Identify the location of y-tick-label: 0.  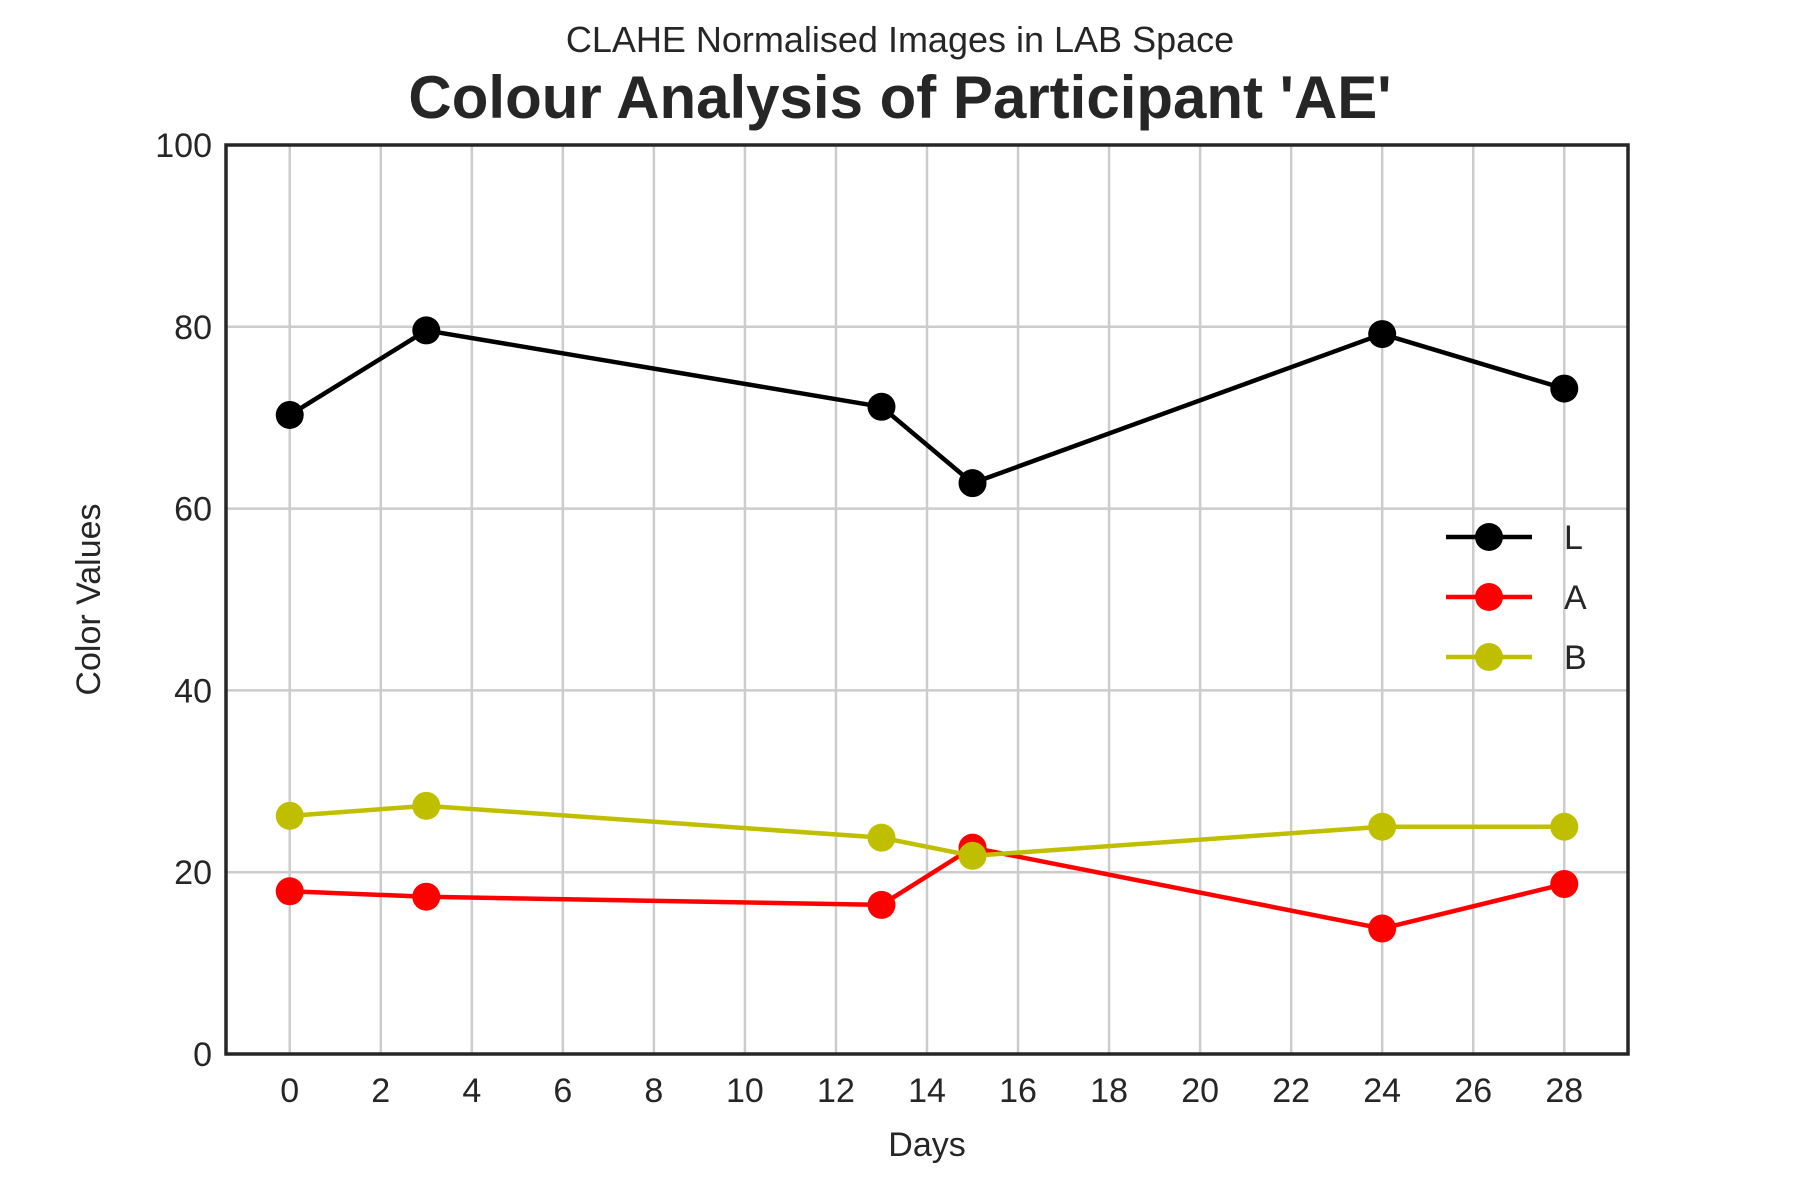
(202, 1055).